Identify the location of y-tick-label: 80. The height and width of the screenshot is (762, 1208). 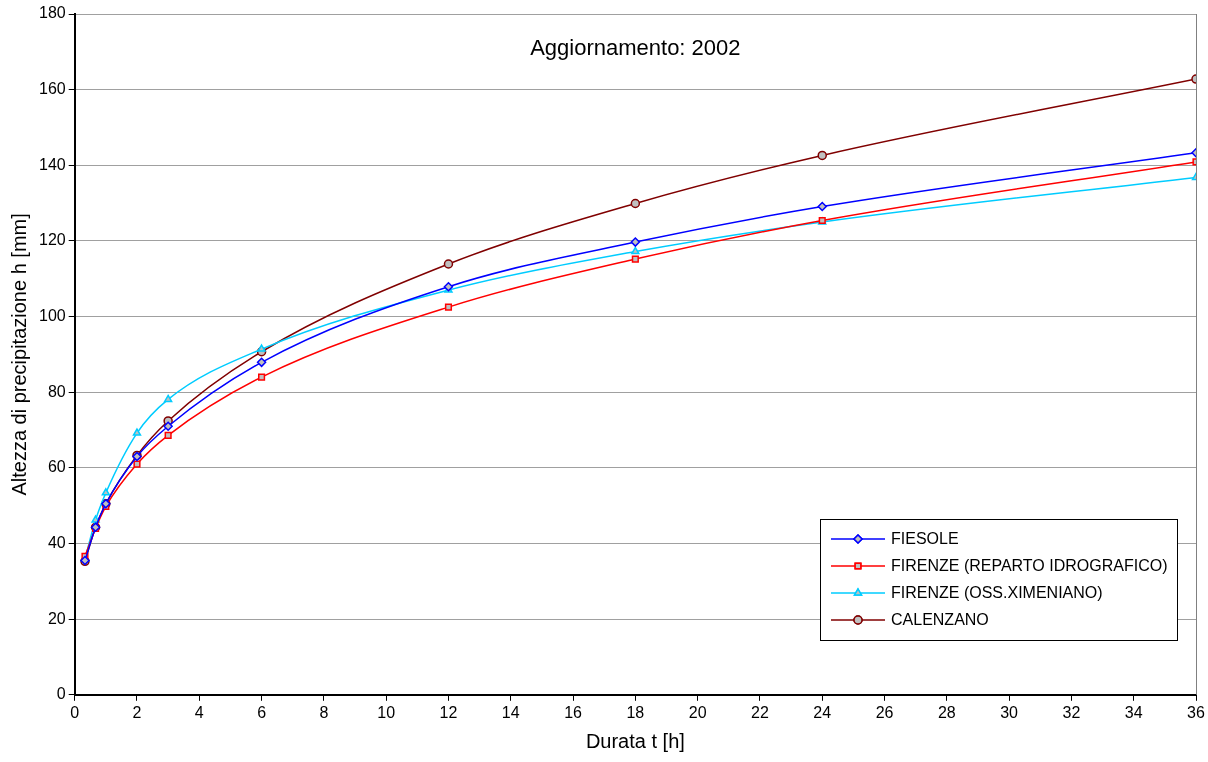
(56, 391).